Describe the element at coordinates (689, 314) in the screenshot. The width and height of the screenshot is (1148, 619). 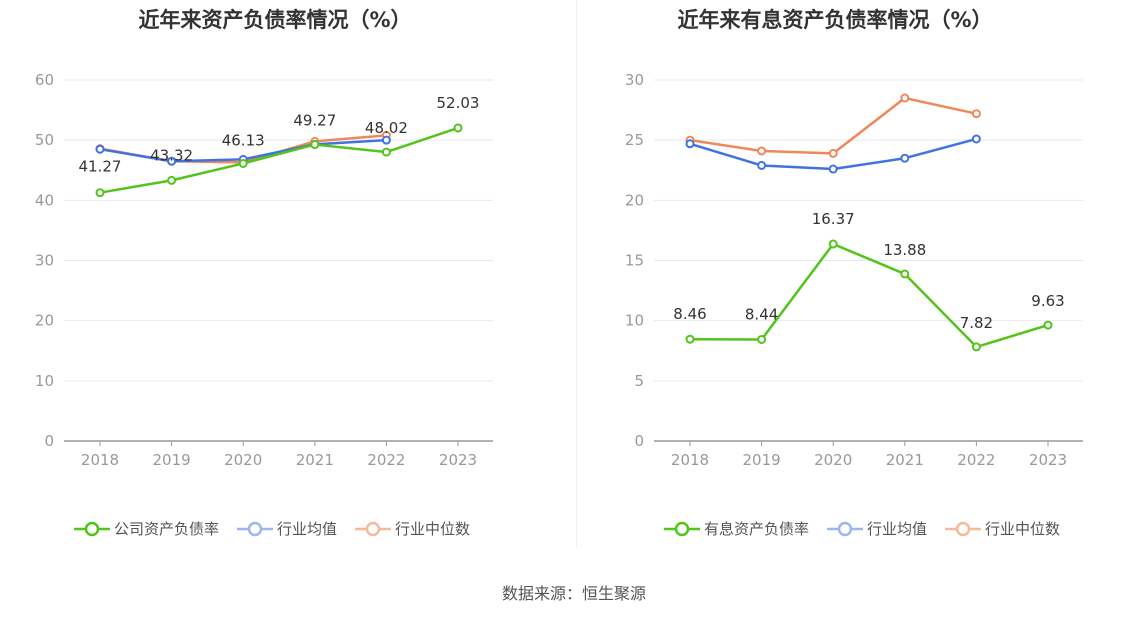
I see `data-label: 8.46` at that location.